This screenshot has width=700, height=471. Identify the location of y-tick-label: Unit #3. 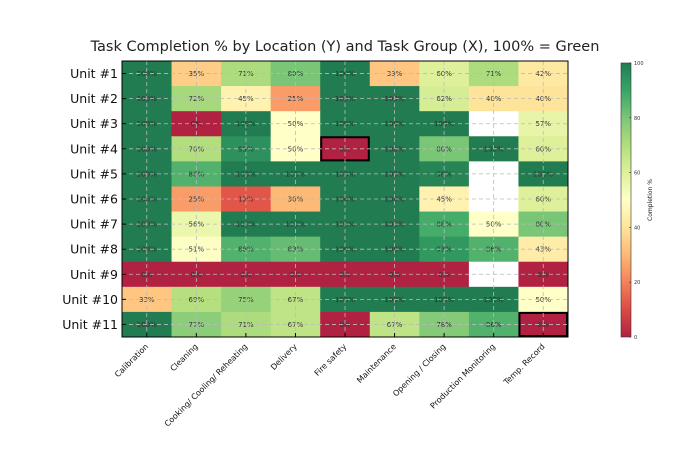
(94, 123).